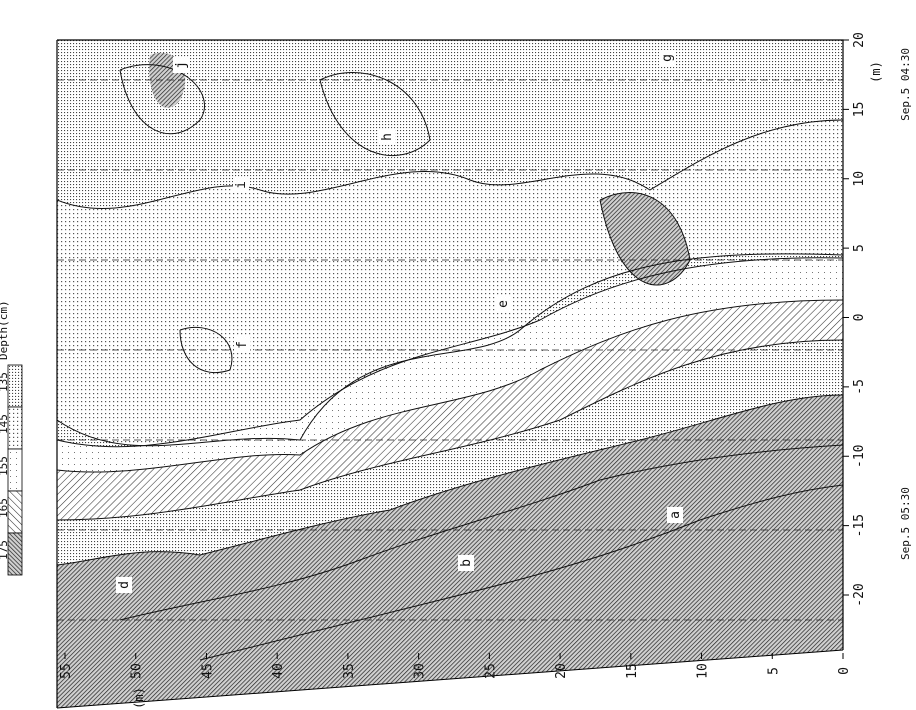  What do you see at coordinates (859, 318) in the screenshot?
I see `h-axis-tick-label: 0` at bounding box center [859, 318].